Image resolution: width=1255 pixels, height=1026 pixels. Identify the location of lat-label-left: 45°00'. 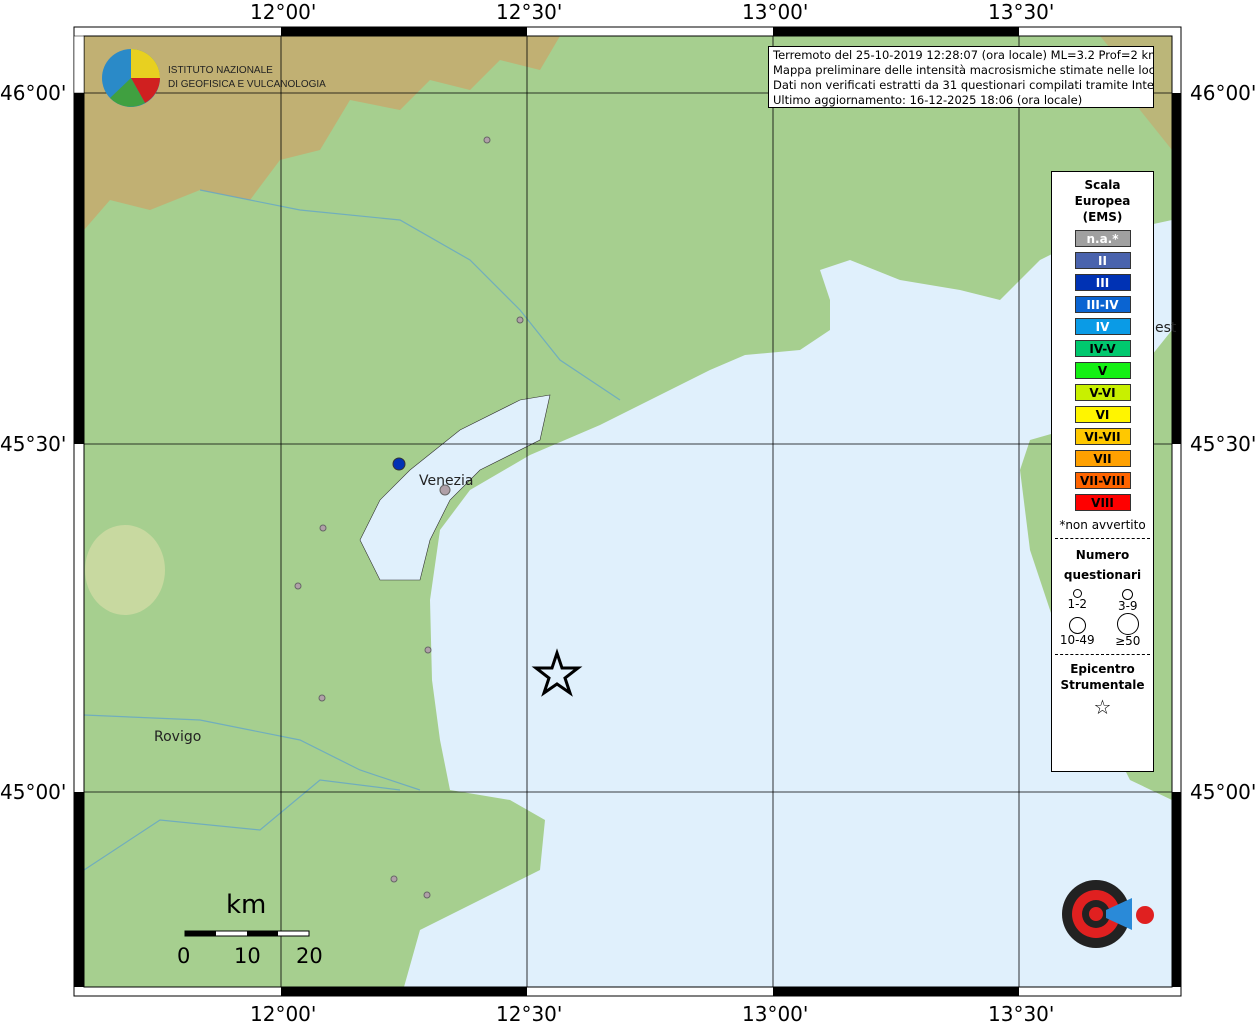
(33, 792).